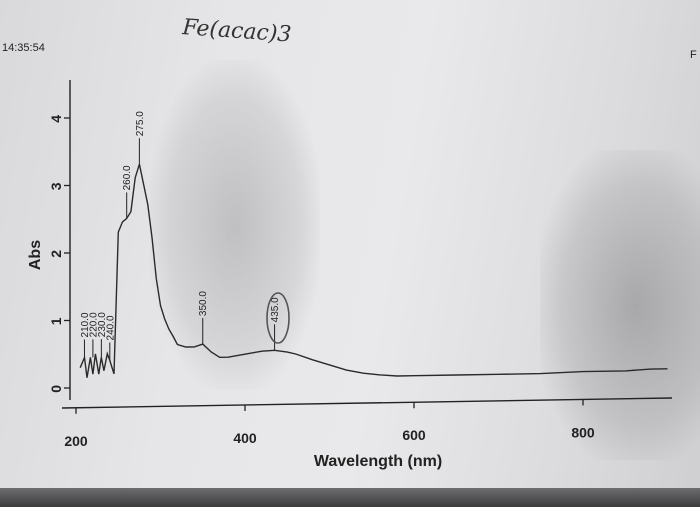 The height and width of the screenshot is (507, 700). I want to click on x-tick-label: 200, so click(76, 441).